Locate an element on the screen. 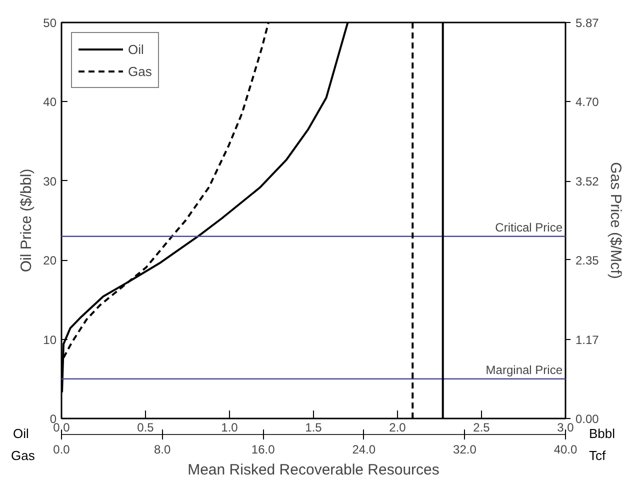  legend-label: Oil is located at coordinates (136, 49).